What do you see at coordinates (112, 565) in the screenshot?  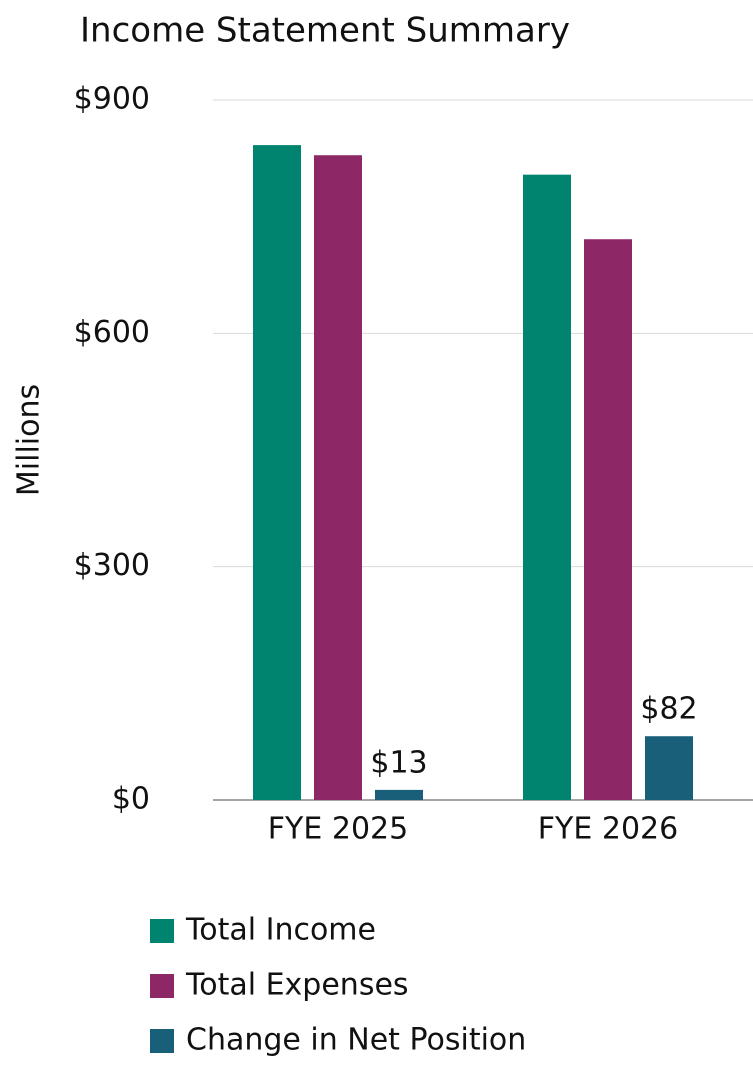 I see `y-tick-label: $300` at bounding box center [112, 565].